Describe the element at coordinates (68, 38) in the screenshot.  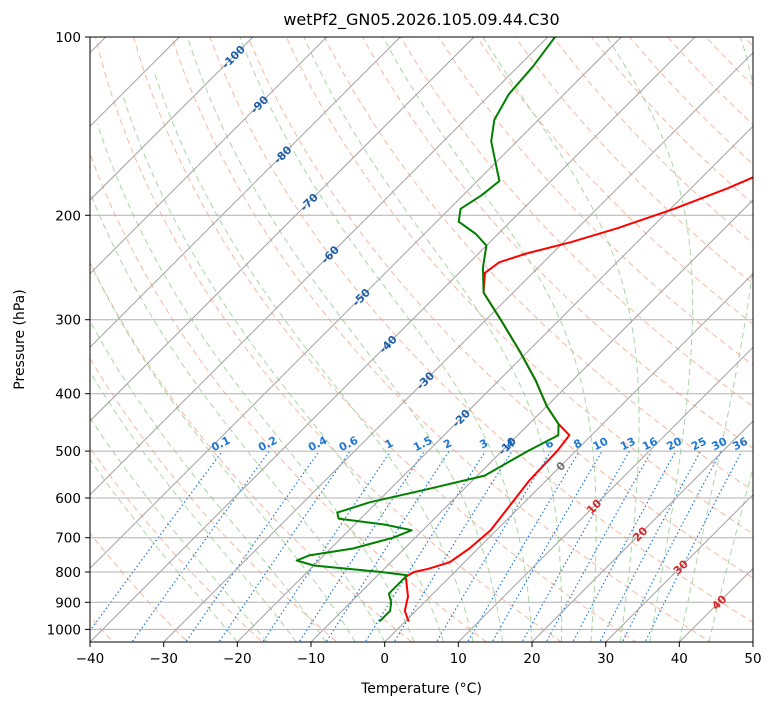
I see `y-tick-label: 100` at that location.